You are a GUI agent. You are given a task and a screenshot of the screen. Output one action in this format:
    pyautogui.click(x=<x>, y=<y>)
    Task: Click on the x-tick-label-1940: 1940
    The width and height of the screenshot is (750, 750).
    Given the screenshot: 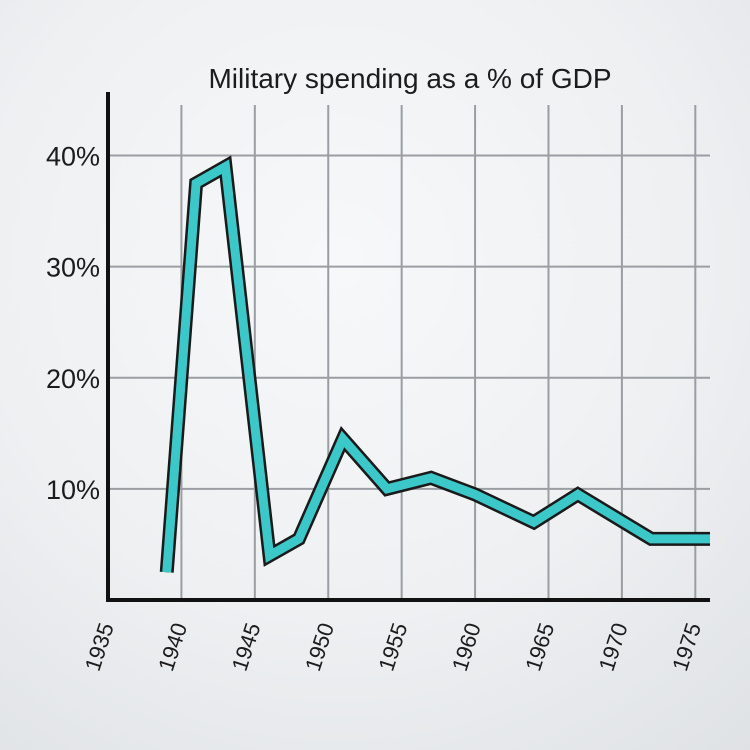 What is the action you would take?
    pyautogui.click(x=172, y=647)
    